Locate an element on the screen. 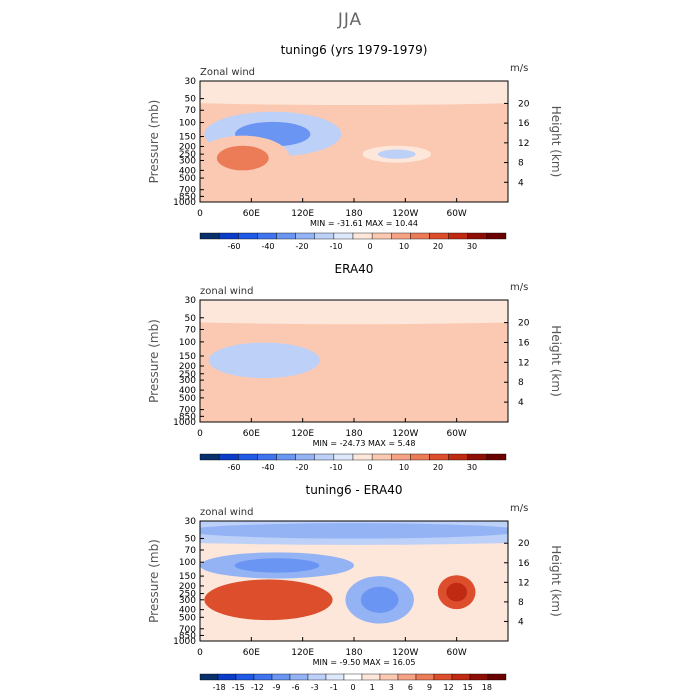 The image size is (700, 700). colorbar-label: -6 is located at coordinates (296, 687).